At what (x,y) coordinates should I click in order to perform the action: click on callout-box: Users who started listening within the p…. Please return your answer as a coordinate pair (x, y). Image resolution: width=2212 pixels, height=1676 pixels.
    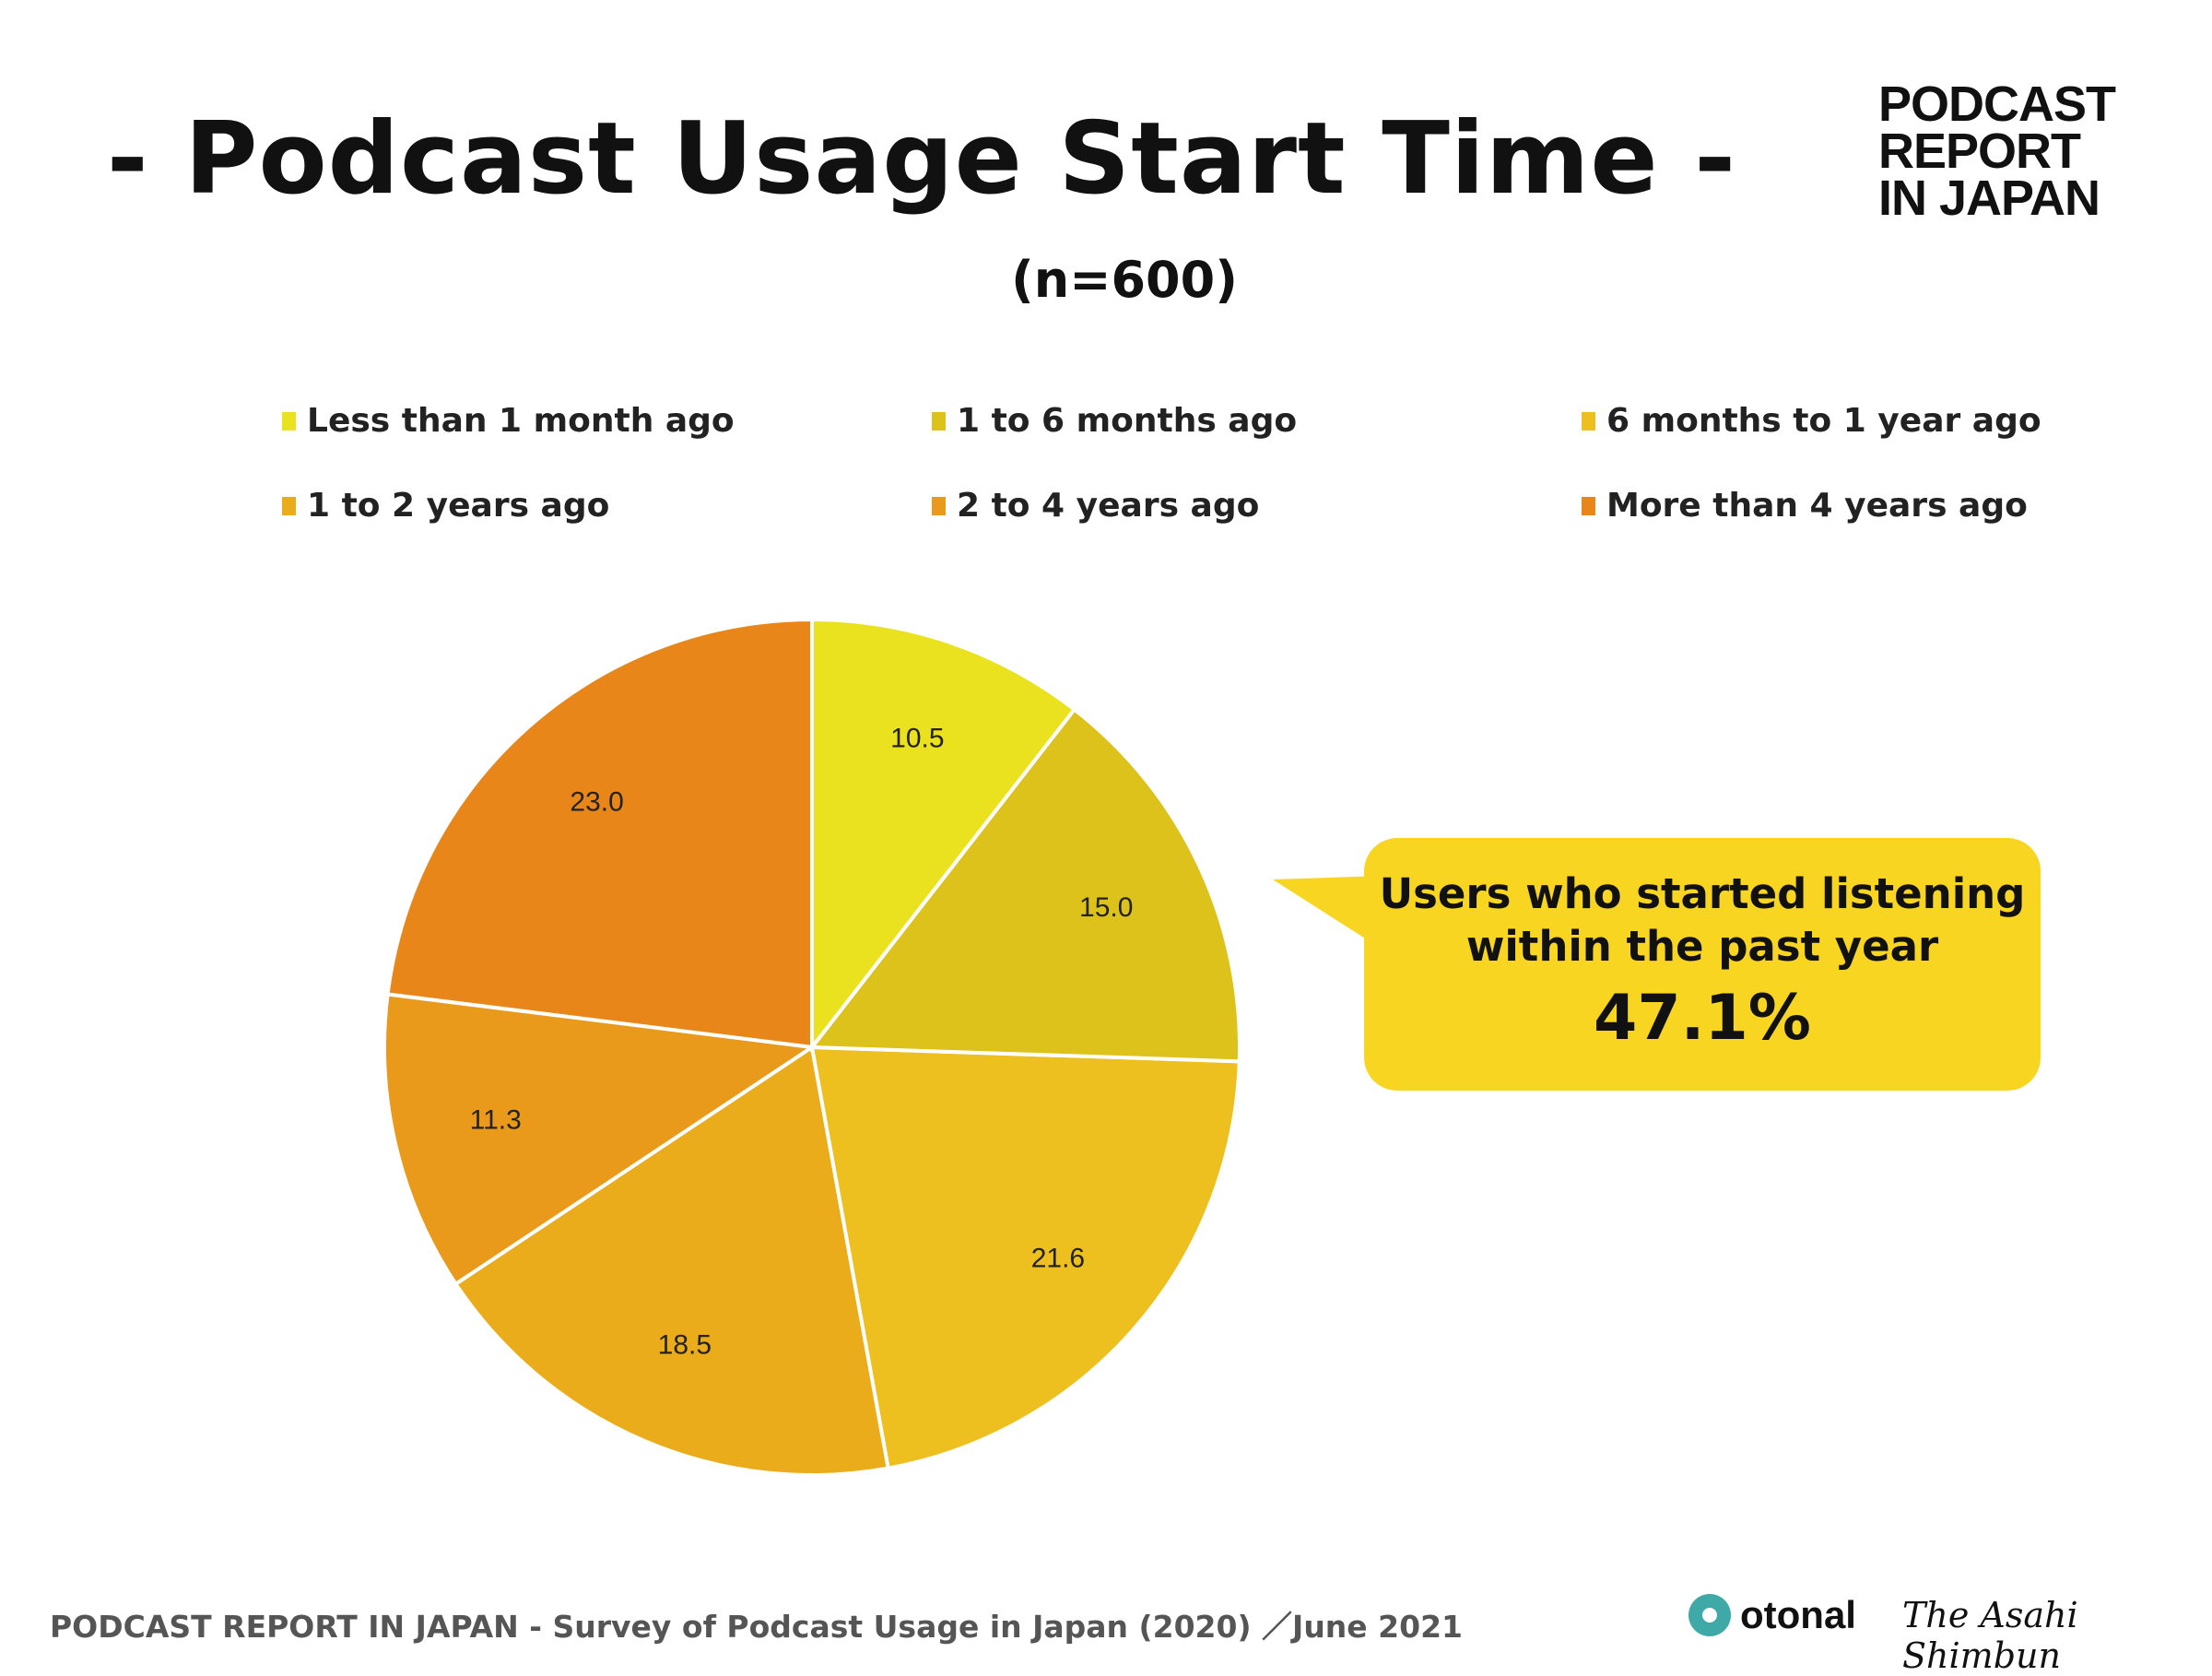
    Looking at the image, I should click on (1702, 964).